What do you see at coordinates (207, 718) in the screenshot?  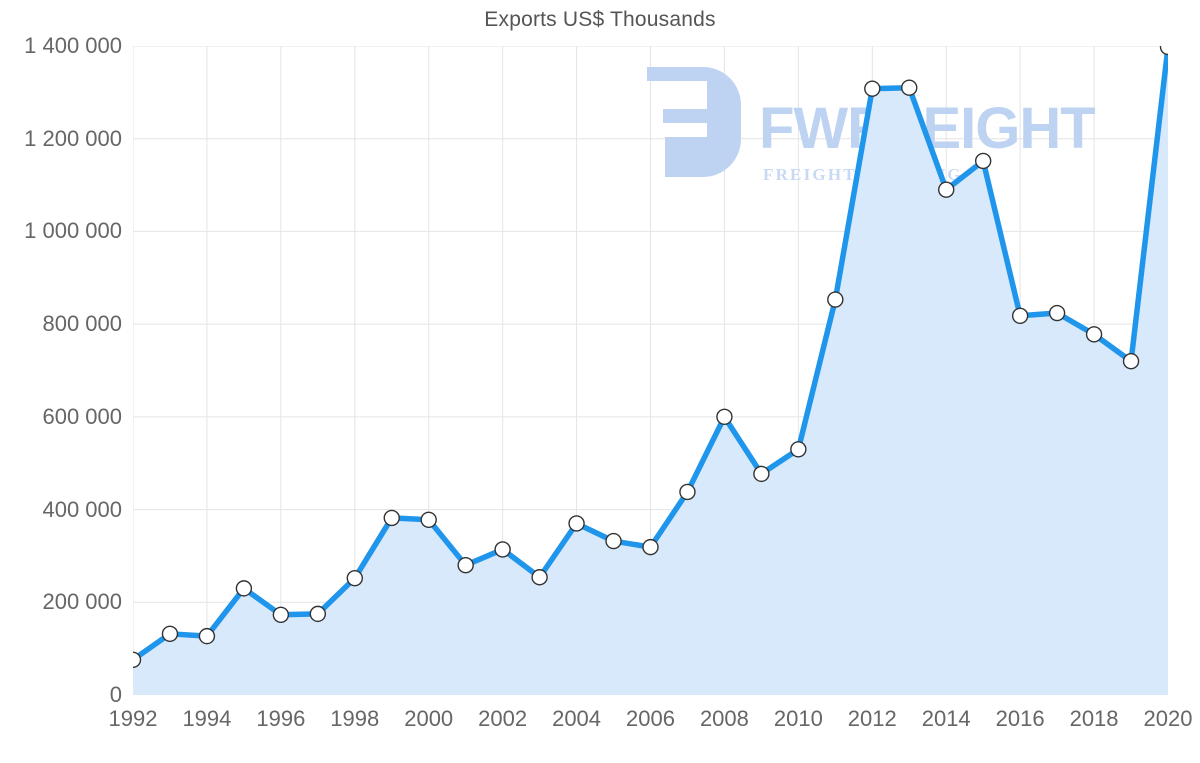 I see `x-tick-label: 1994` at bounding box center [207, 718].